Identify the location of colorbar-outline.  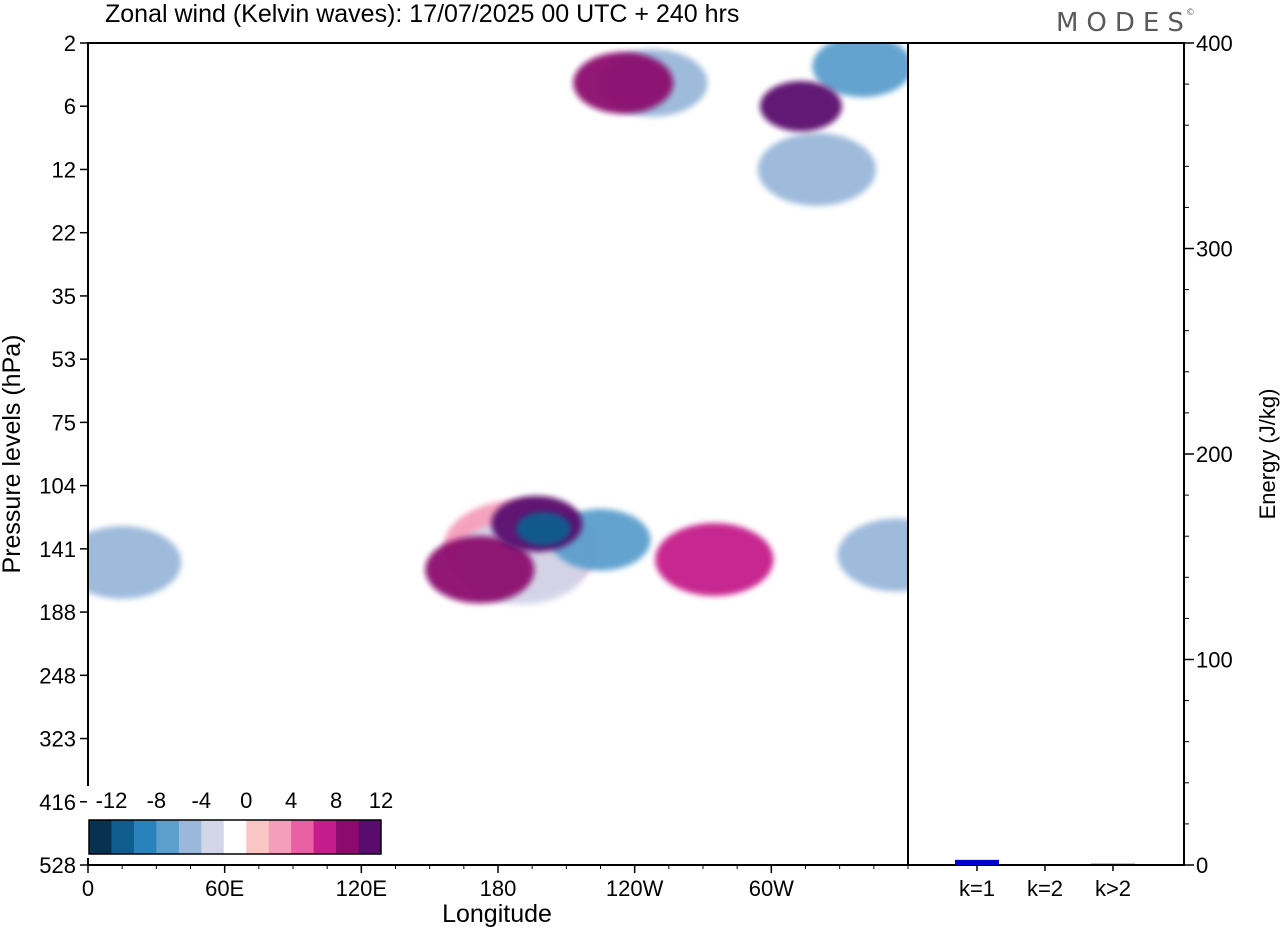
(235, 837).